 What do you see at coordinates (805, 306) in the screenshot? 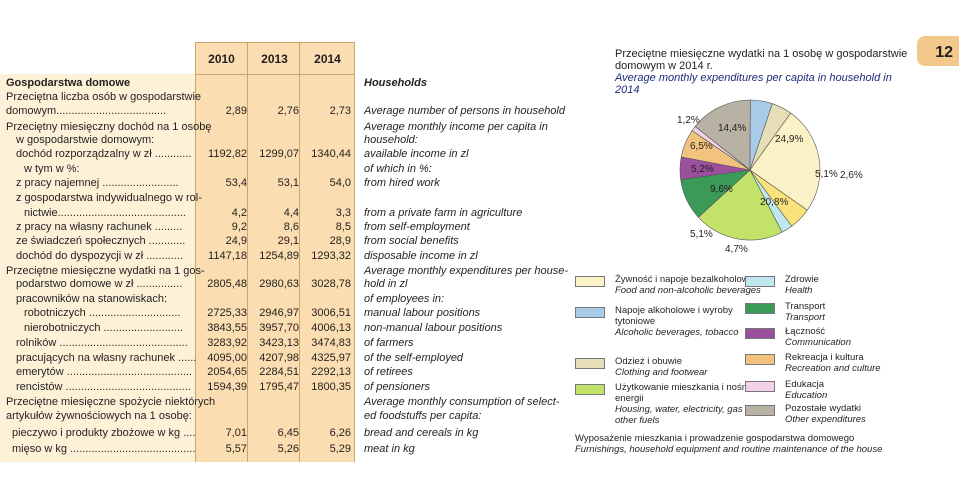
I see `legend-label-pl: Transport` at bounding box center [805, 306].